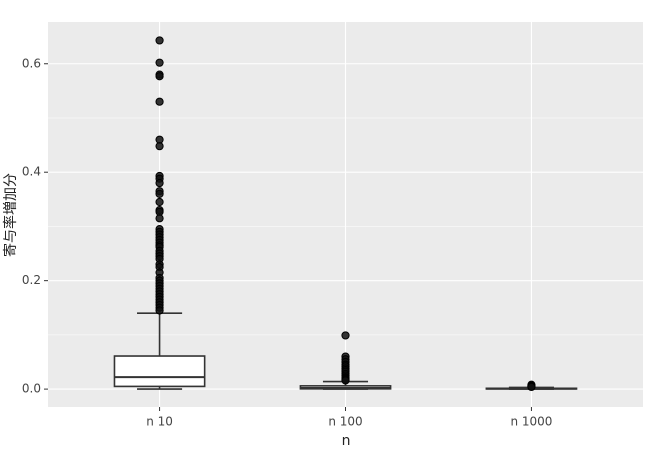  Describe the element at coordinates (159, 422) in the screenshot. I see `x-tick-label: n 10` at that location.